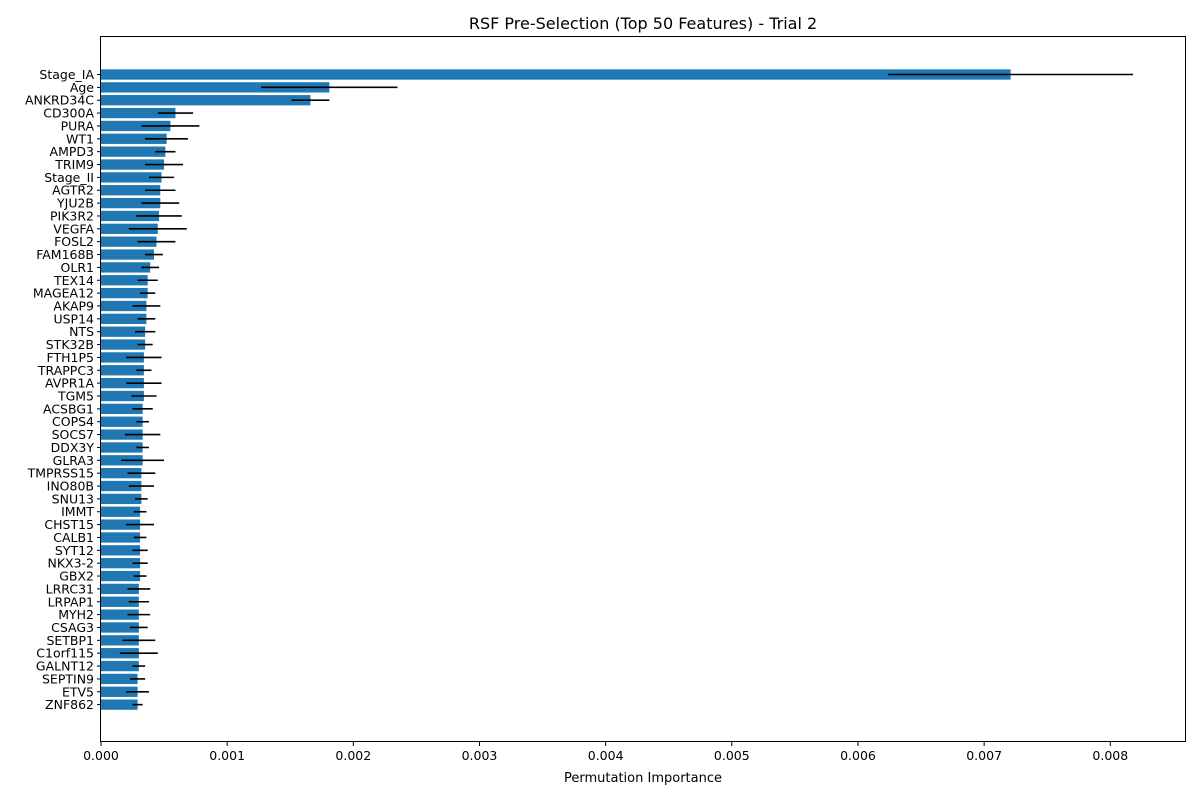 The image size is (1200, 804). What do you see at coordinates (124, 306) in the screenshot?
I see `bar-akap9` at bounding box center [124, 306].